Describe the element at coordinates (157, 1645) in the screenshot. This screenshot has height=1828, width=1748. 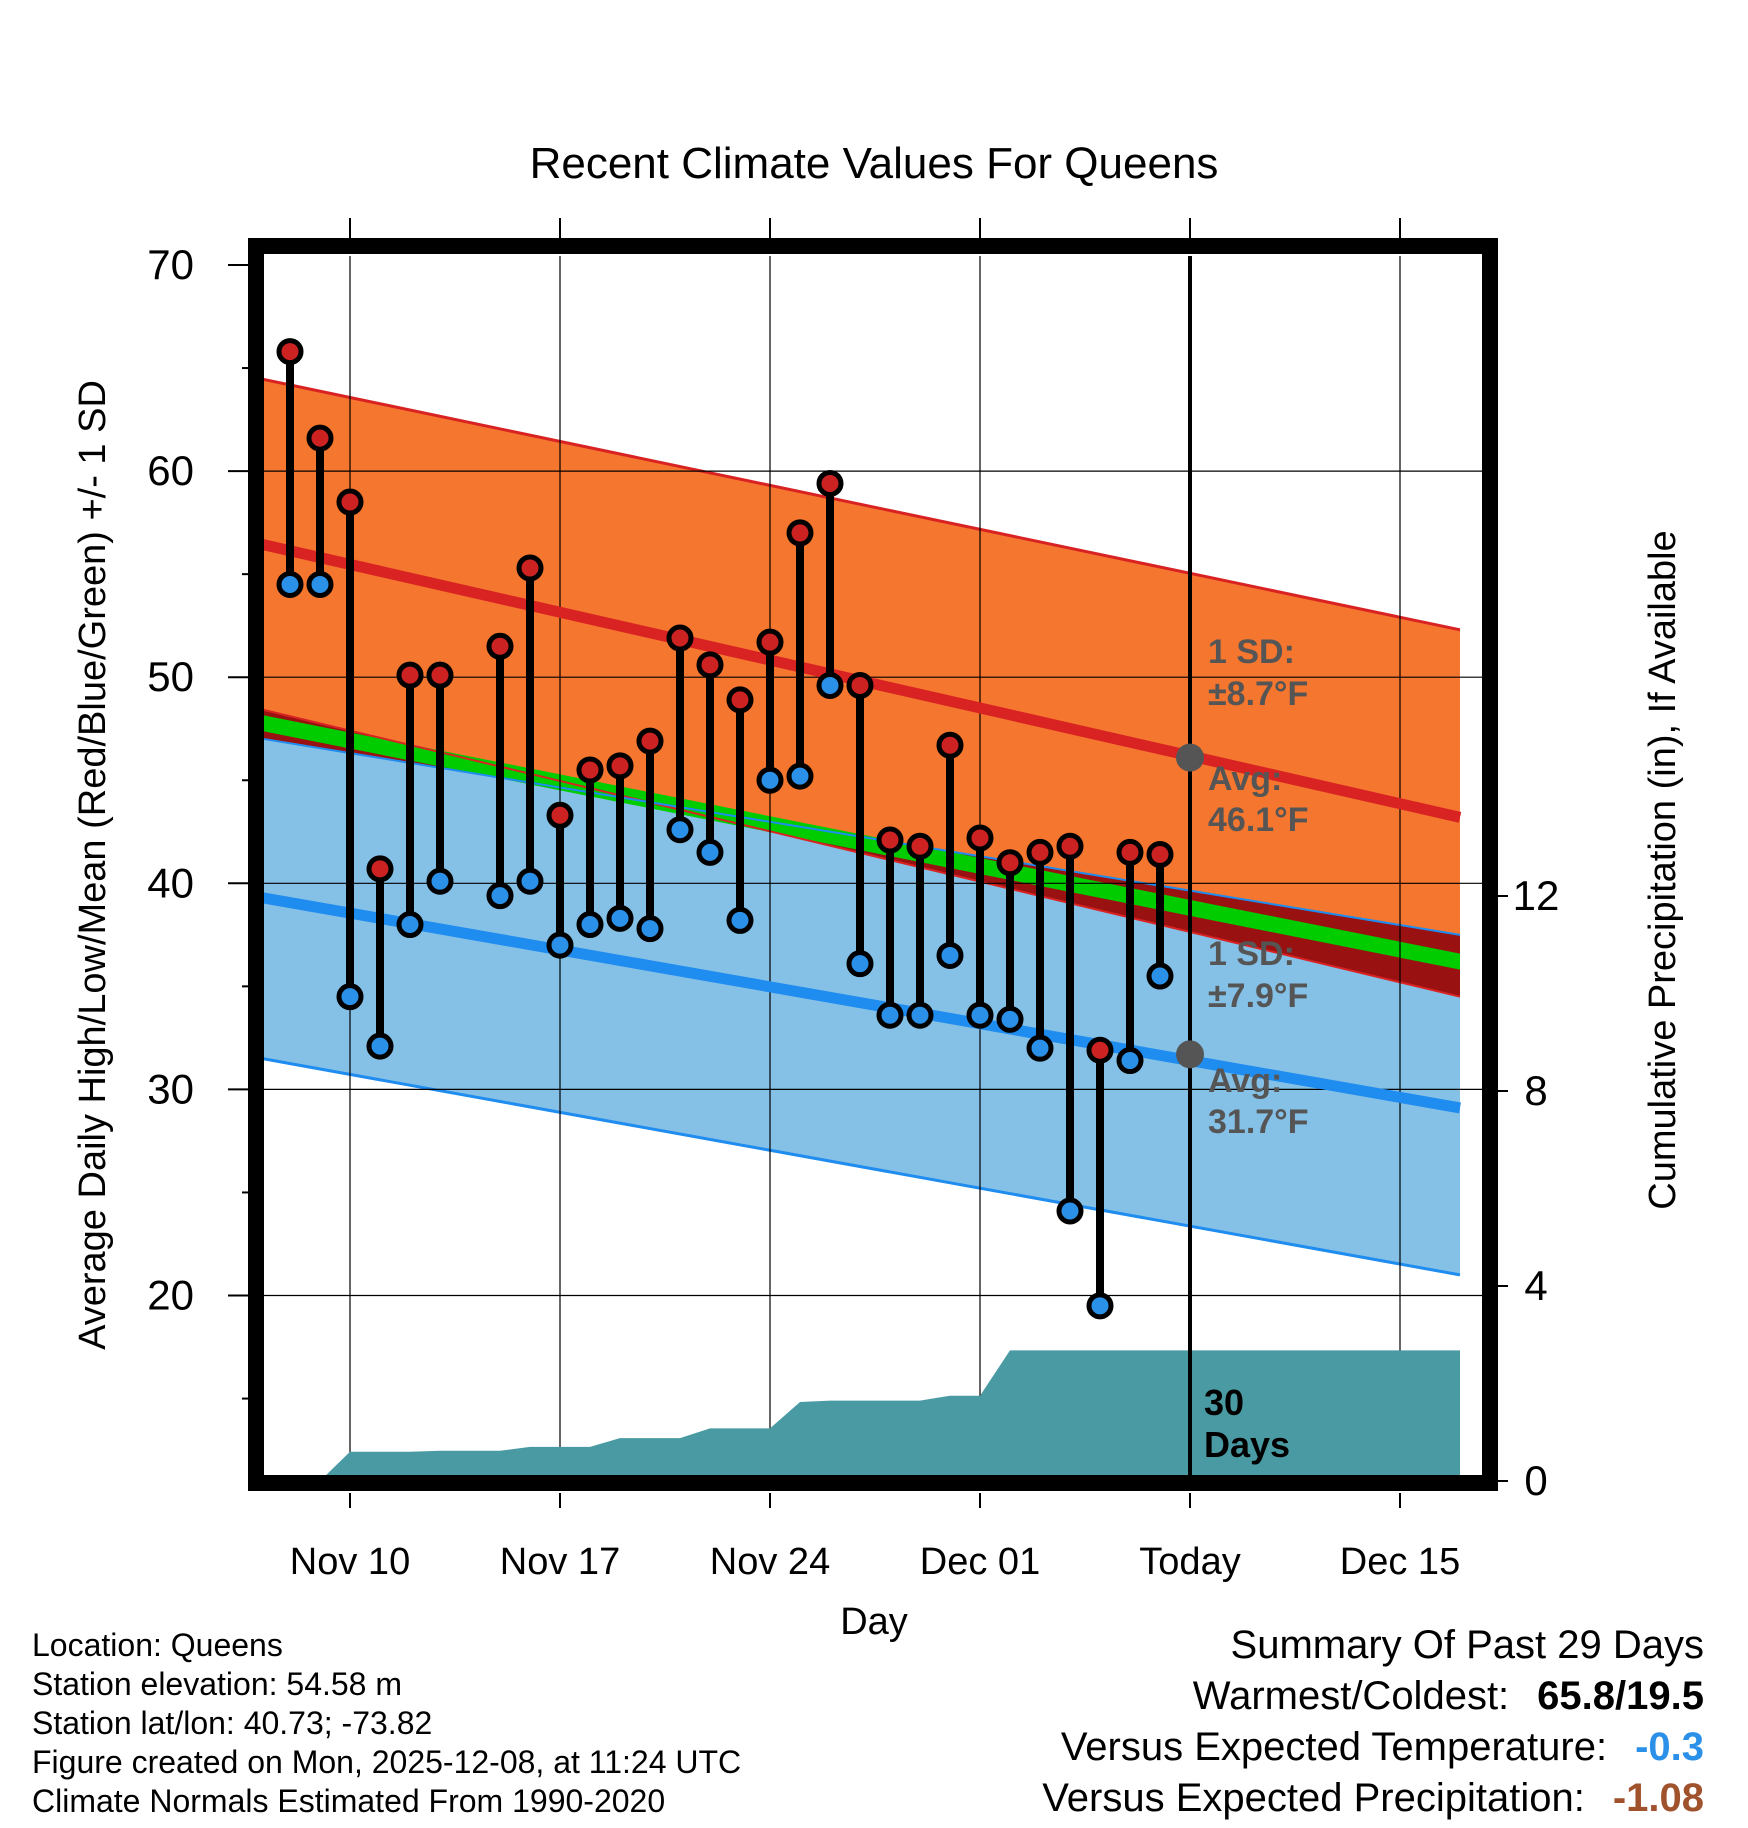
I see `location-text: Location: Queens` at that location.